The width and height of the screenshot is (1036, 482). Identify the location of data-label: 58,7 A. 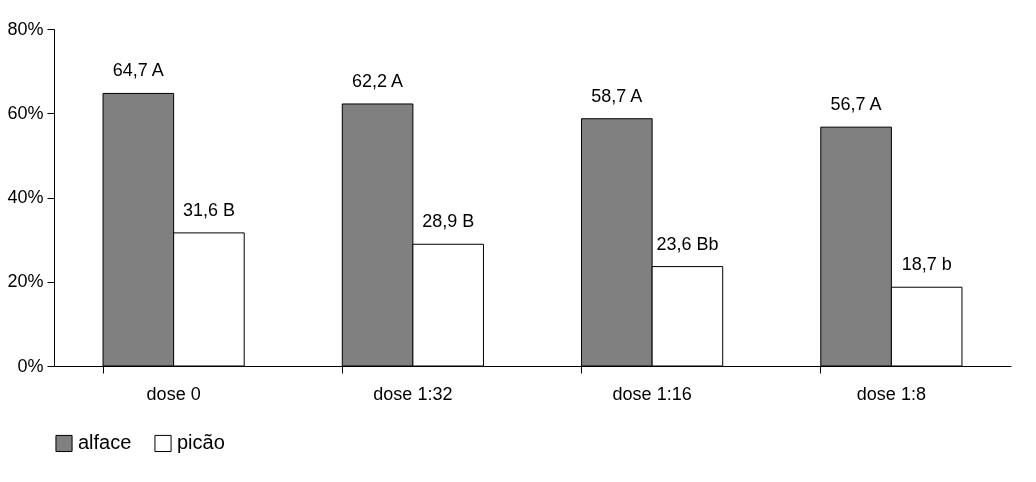
(617, 95).